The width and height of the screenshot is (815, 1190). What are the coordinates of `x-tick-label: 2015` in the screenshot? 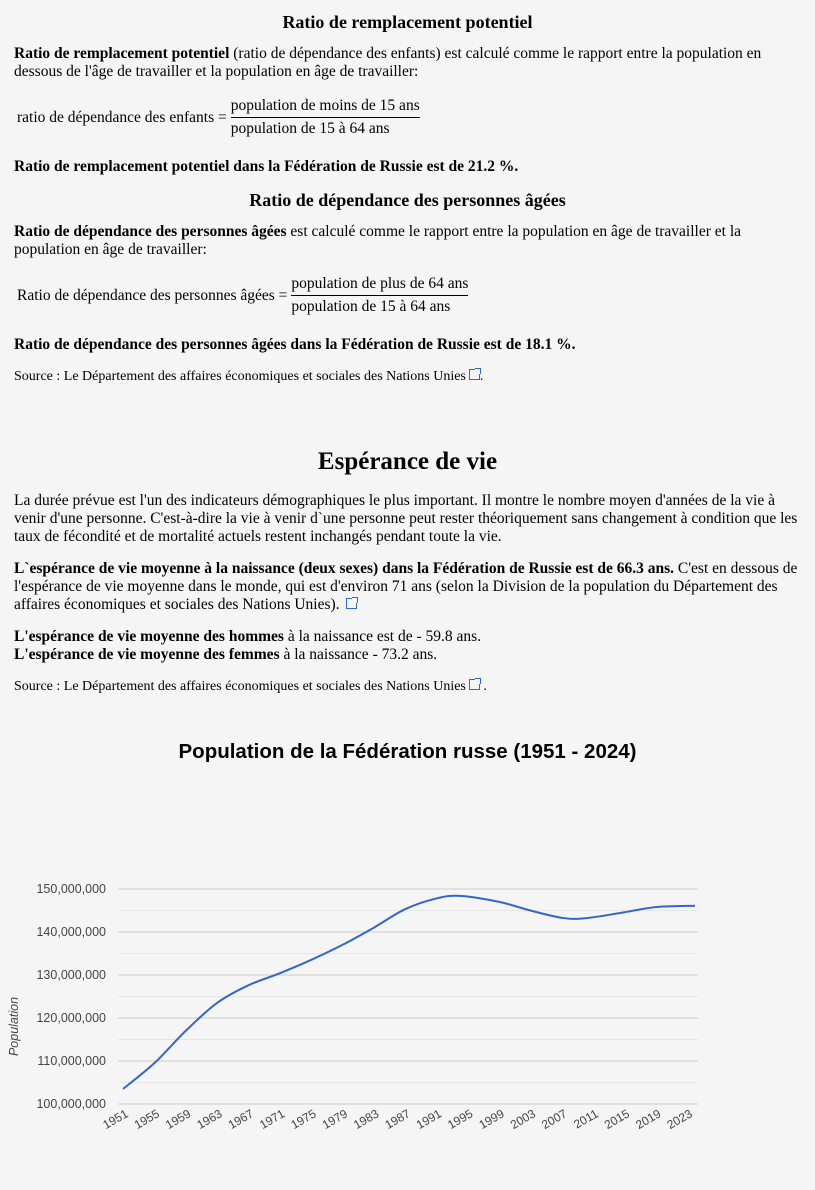 It's located at (617, 1119).